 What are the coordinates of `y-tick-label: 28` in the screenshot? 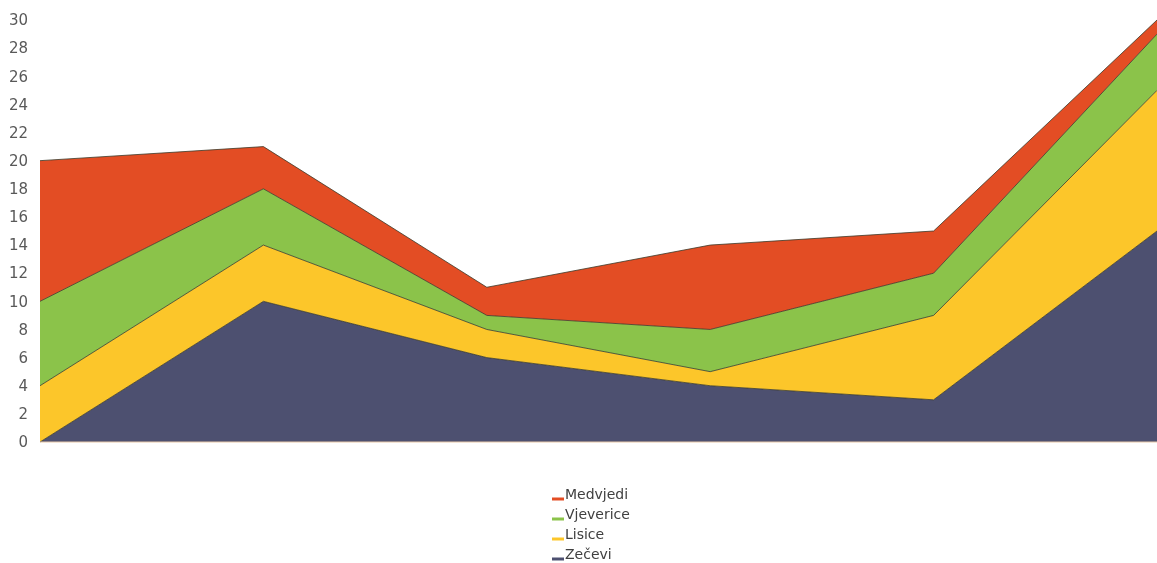 It's located at (18, 48).